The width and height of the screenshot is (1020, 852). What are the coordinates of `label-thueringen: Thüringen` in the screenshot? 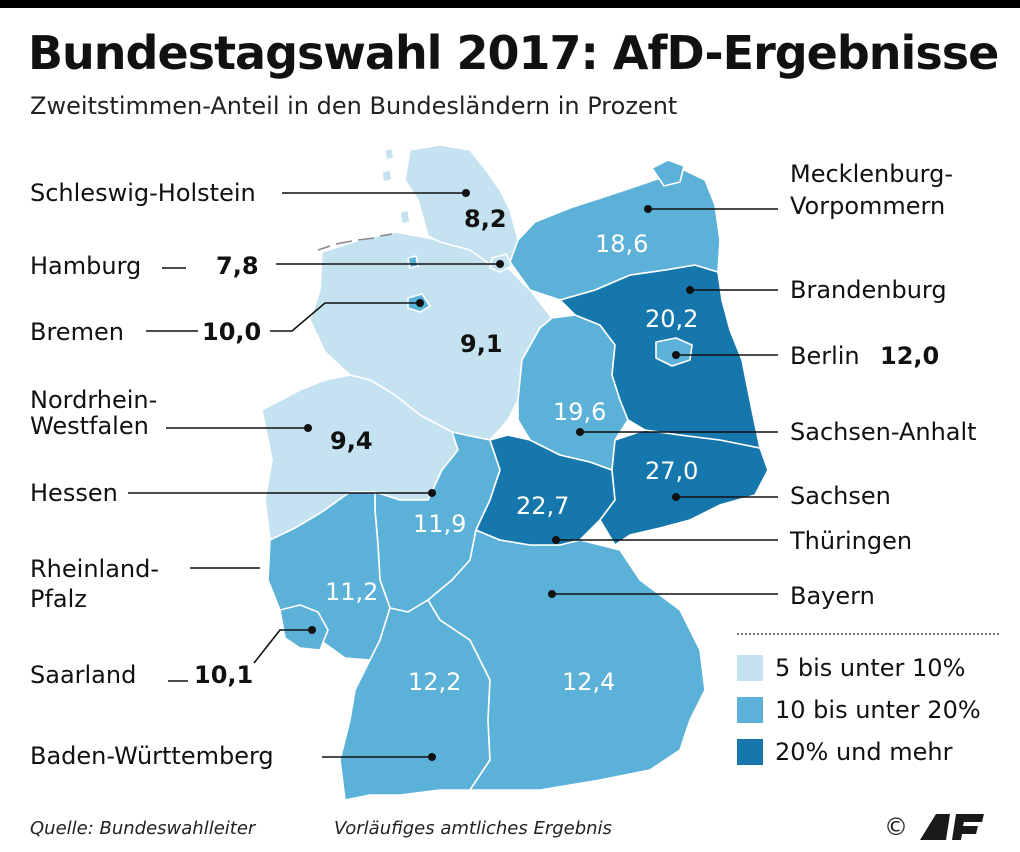 It's located at (851, 541).